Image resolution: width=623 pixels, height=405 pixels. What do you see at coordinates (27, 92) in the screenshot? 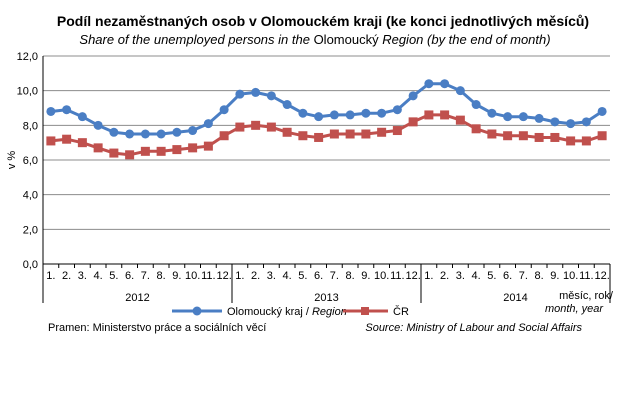
I see `y-tick-label: 10,0` at bounding box center [27, 92].